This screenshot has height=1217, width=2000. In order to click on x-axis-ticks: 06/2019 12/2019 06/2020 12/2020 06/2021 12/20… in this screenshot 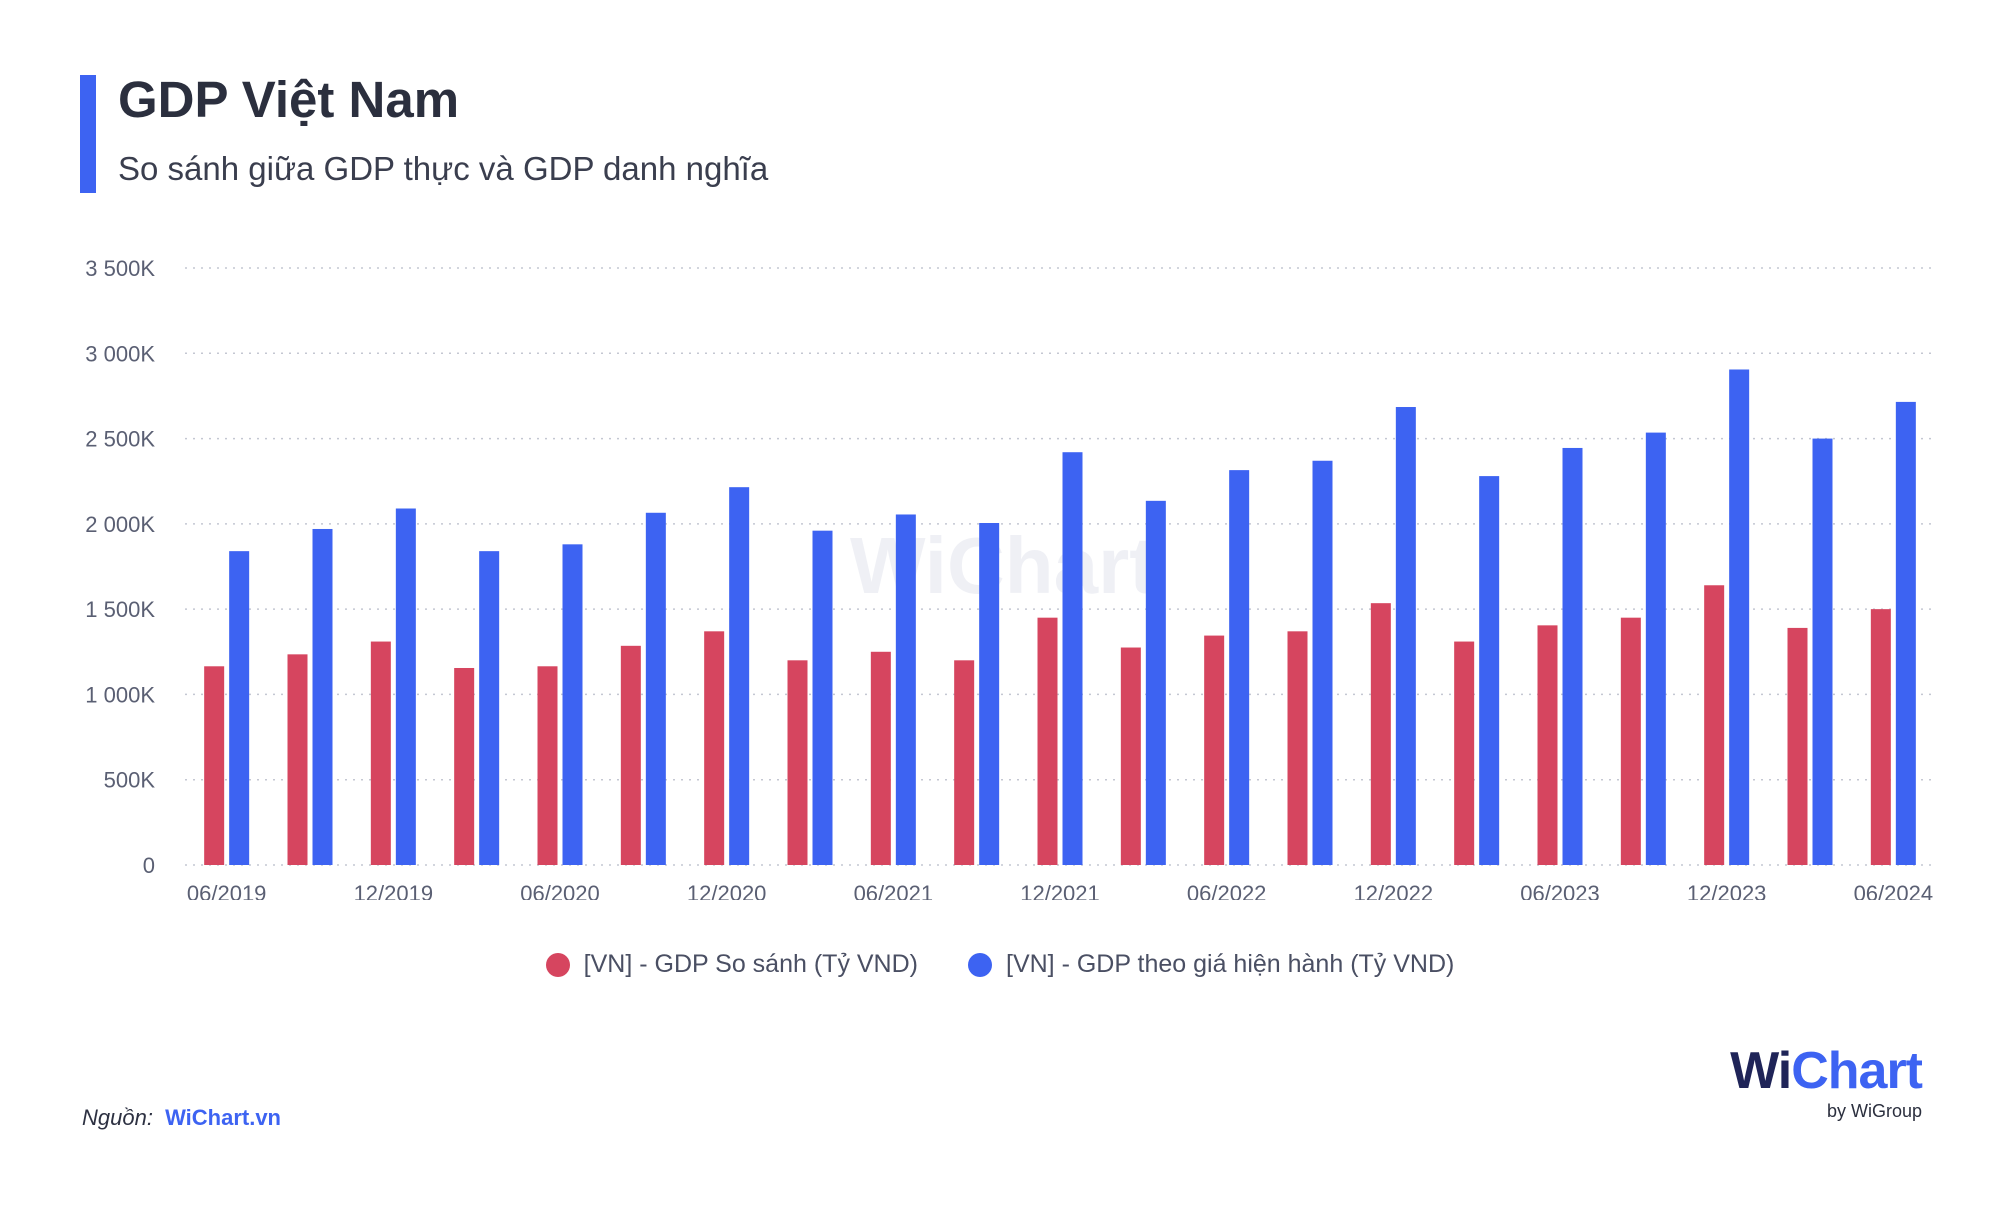, I will do `click(1060, 890)`.